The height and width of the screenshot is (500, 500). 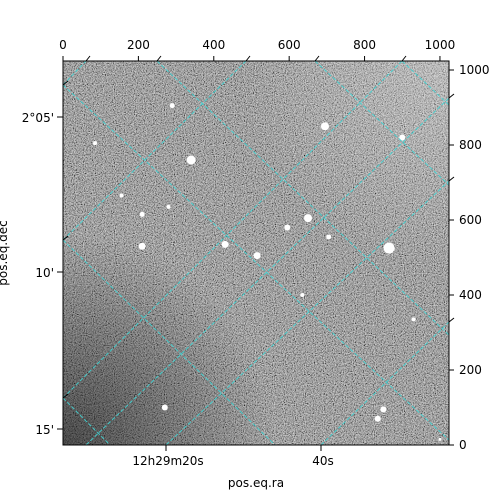 I want to click on ra-tick-label: 40s, so click(x=323, y=461).